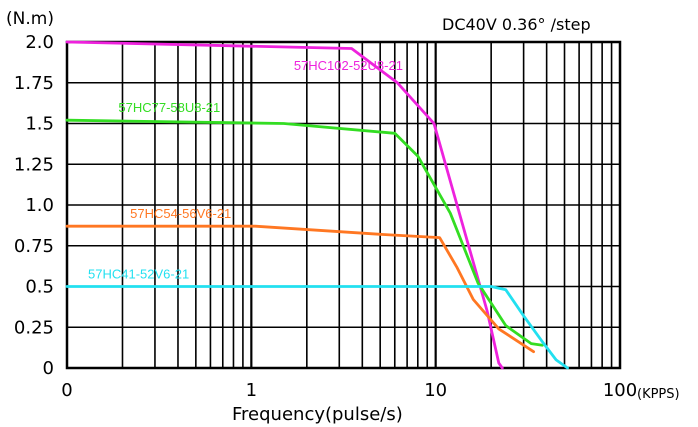 This screenshot has width=698, height=427. Describe the element at coordinates (620, 390) in the screenshot. I see `x-tick-label: 100` at that location.